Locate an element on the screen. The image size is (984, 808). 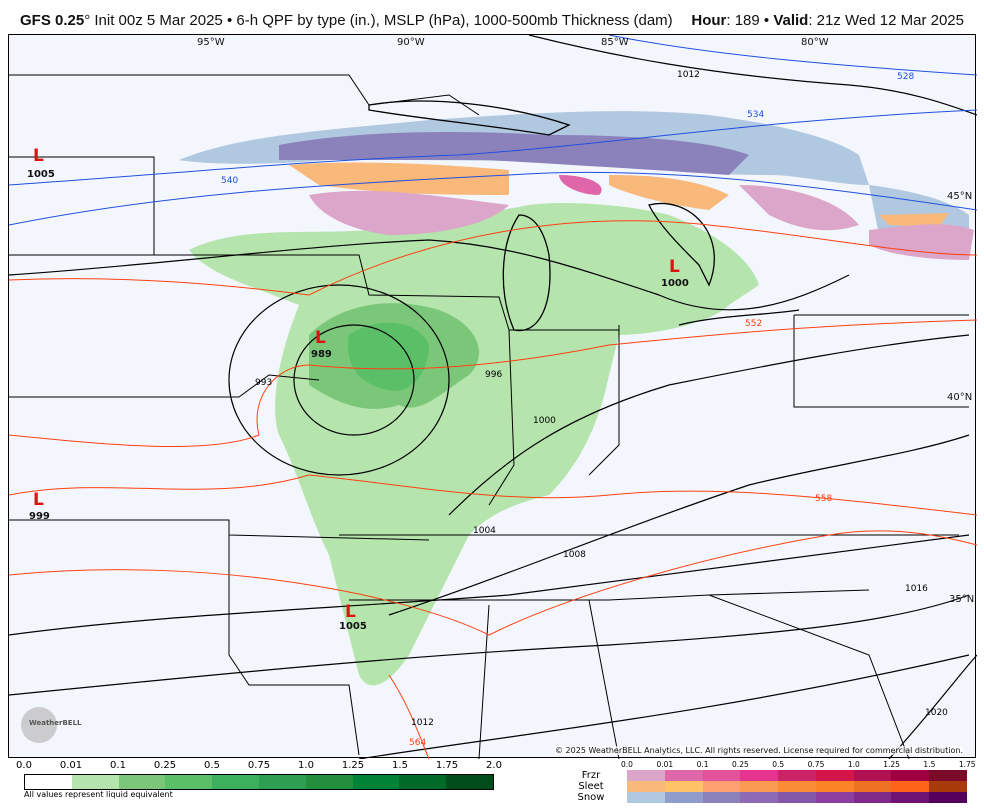
great-lakes is located at coordinates (584, 216).